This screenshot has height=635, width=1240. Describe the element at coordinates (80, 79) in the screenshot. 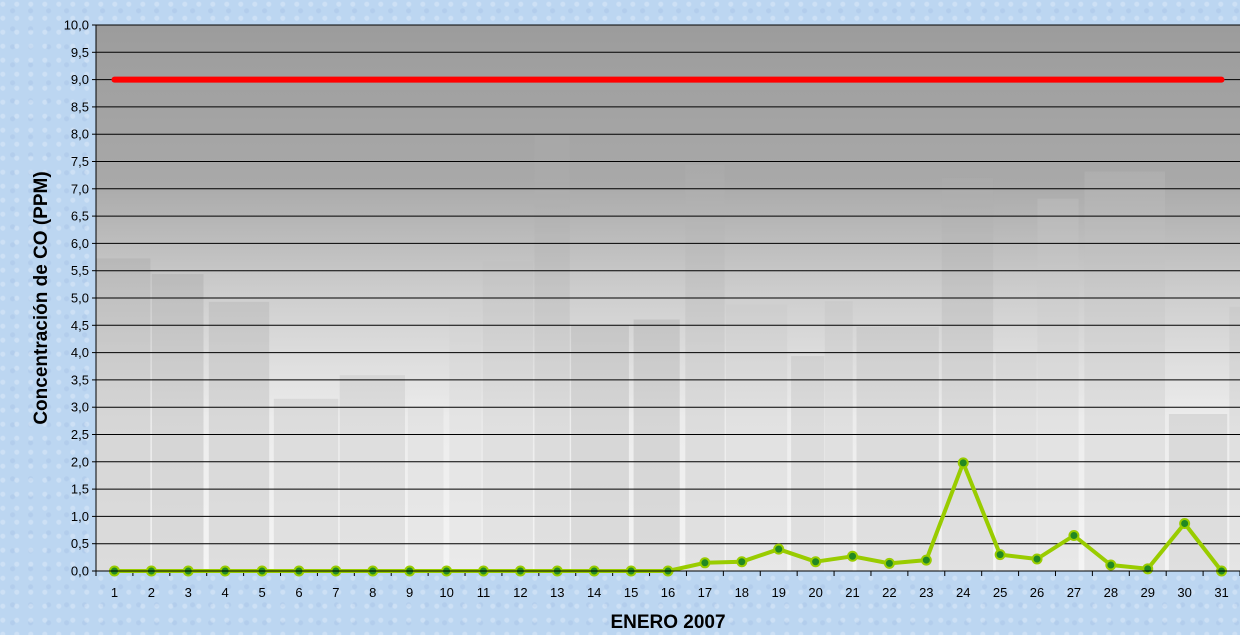

I see `y-tick-label: 9,0` at that location.